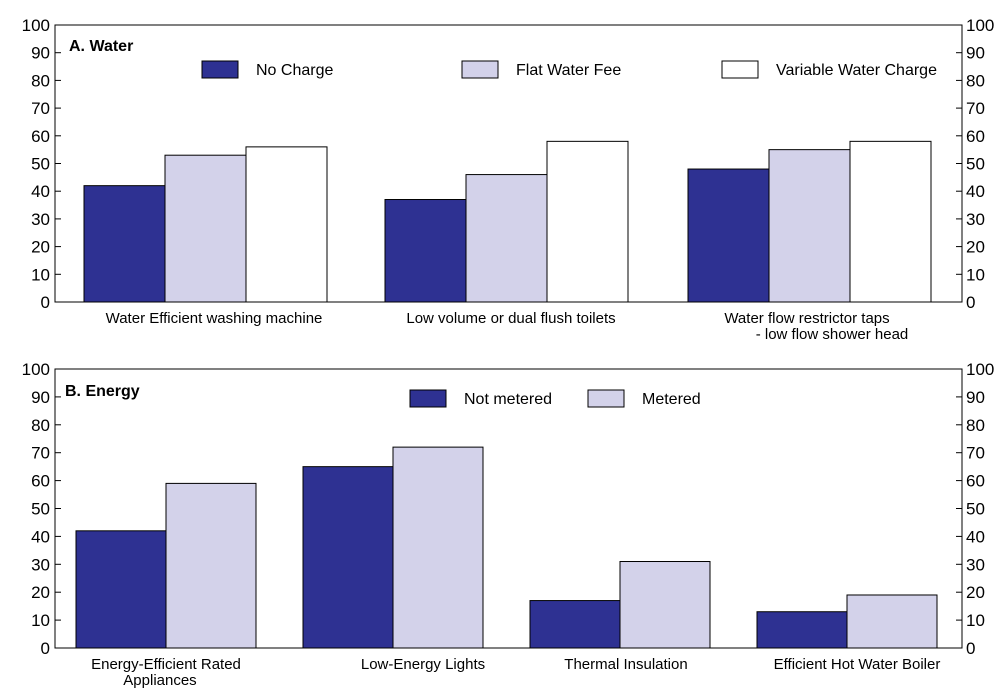  What do you see at coordinates (166, 664) in the screenshot?
I see `category-label: Energy-Efficient Rated` at bounding box center [166, 664].